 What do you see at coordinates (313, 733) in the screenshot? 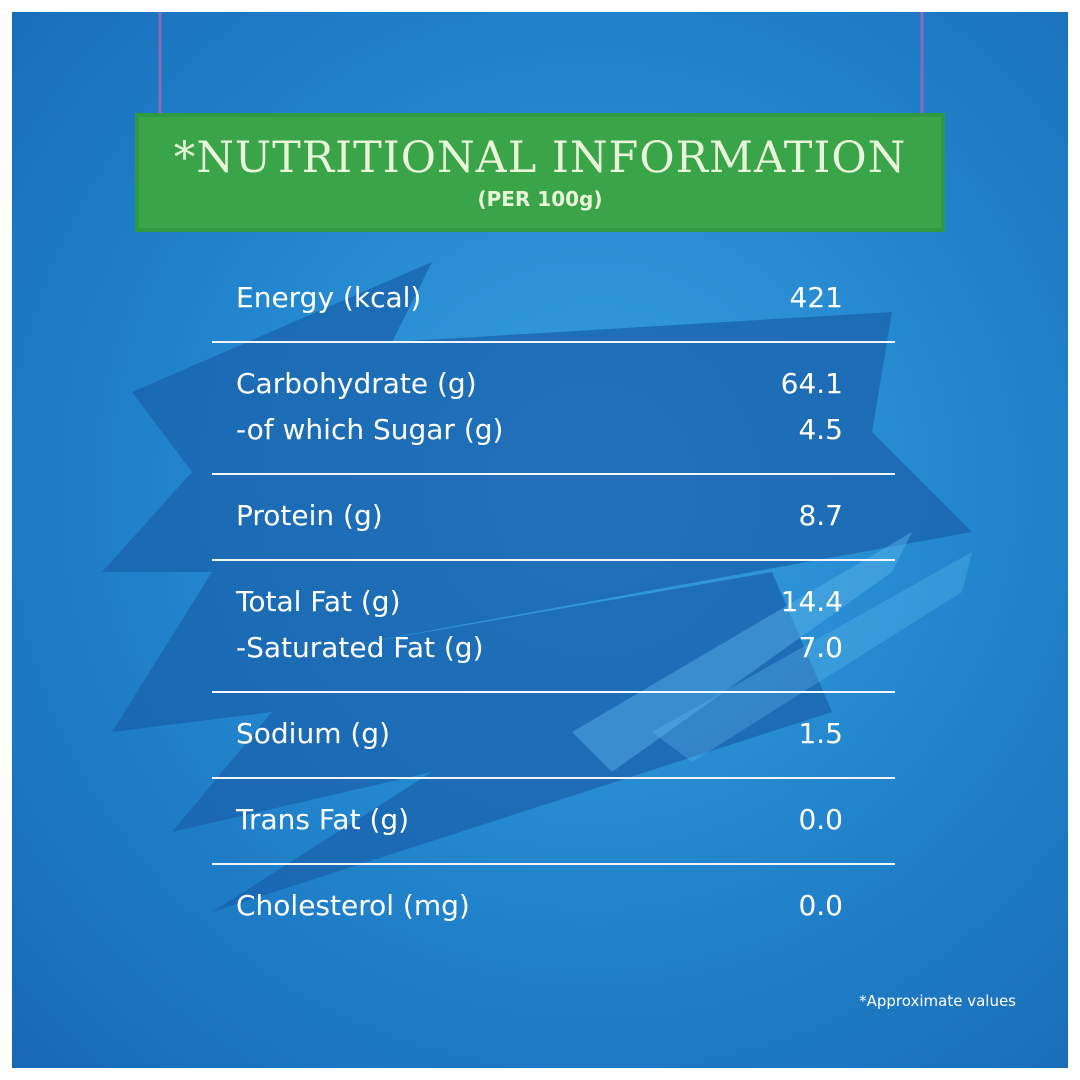
I see `nutrient-label: Sodium (g)` at bounding box center [313, 733].